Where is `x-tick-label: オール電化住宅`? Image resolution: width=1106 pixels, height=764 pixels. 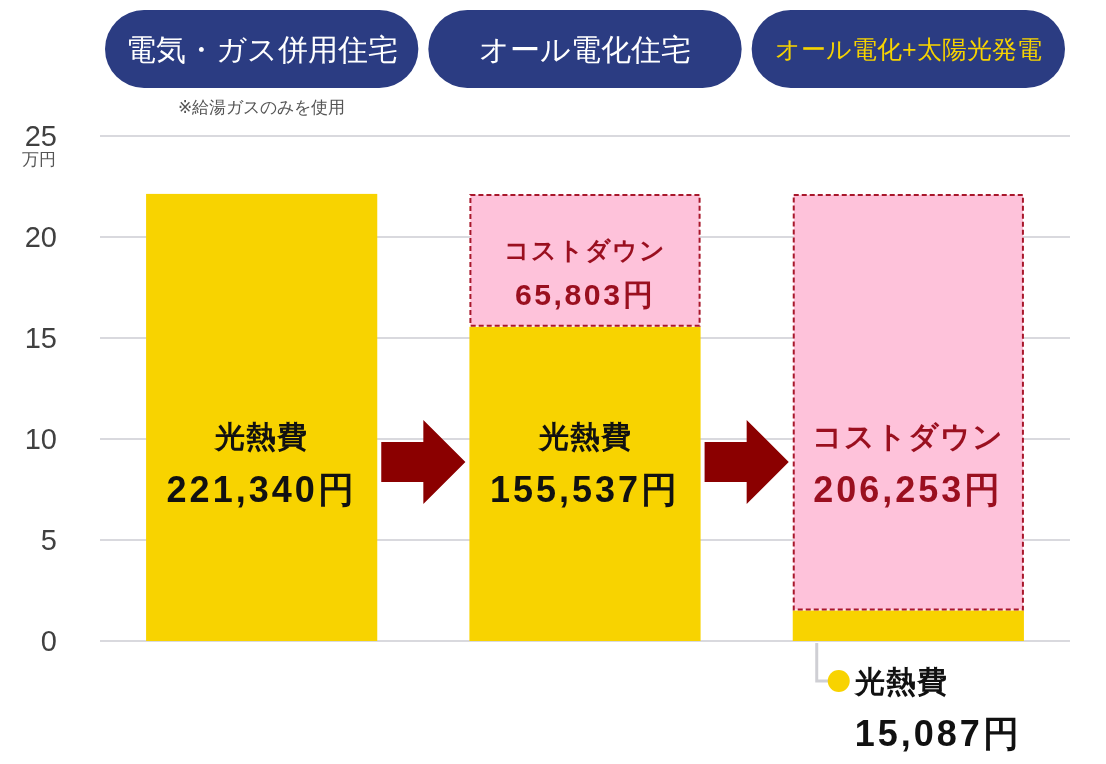
x-tick-label: オール電化住宅 is located at coordinates (585, 49).